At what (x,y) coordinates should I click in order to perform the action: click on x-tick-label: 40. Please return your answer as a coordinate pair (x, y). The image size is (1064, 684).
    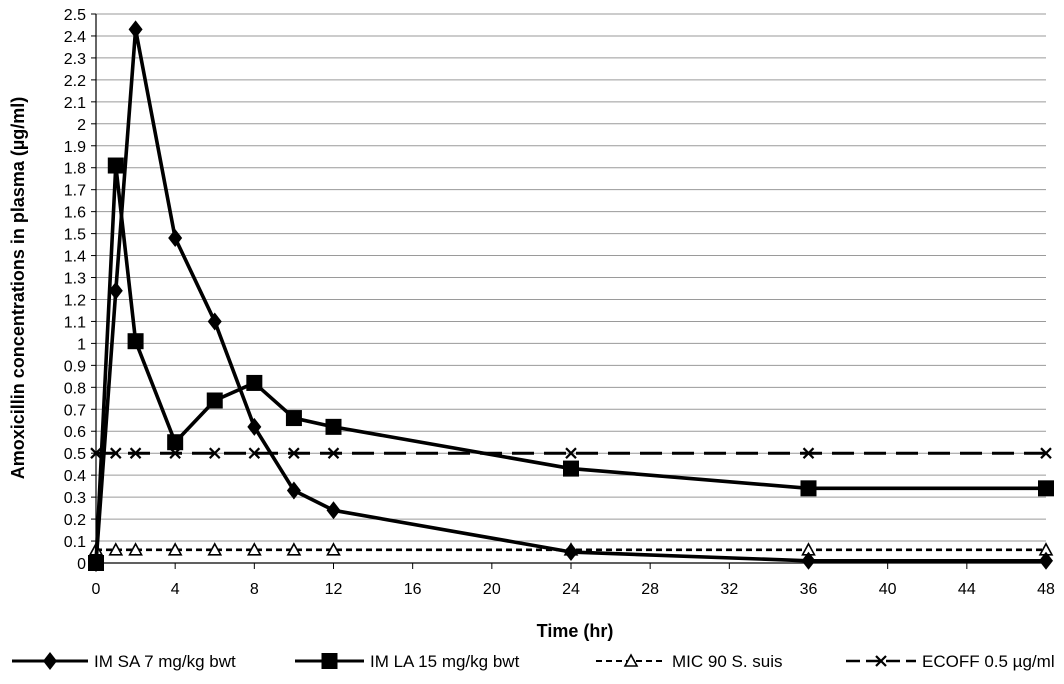
    Looking at the image, I should click on (888, 589).